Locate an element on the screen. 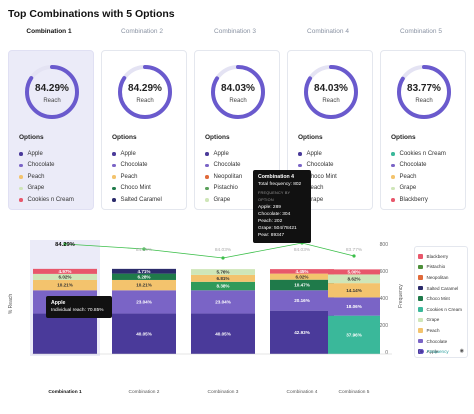 This screenshot has height=414, width=474. legend-label: Salted Caramel is located at coordinates (442, 288).